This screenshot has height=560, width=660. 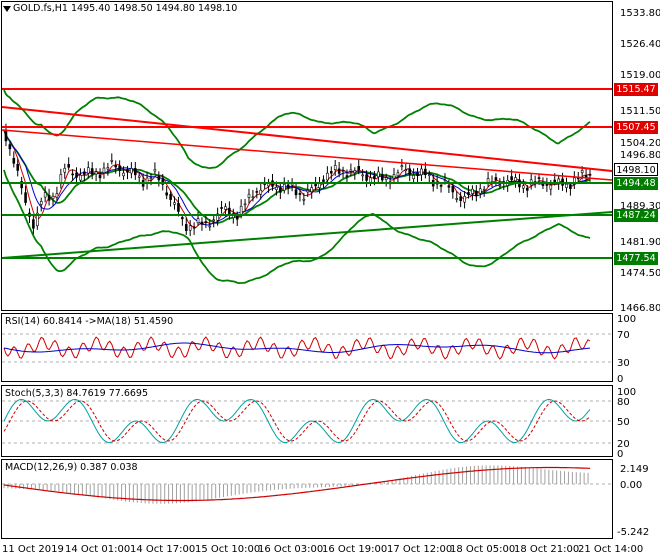 I want to click on high-value: 1498.50, so click(x=133, y=8).